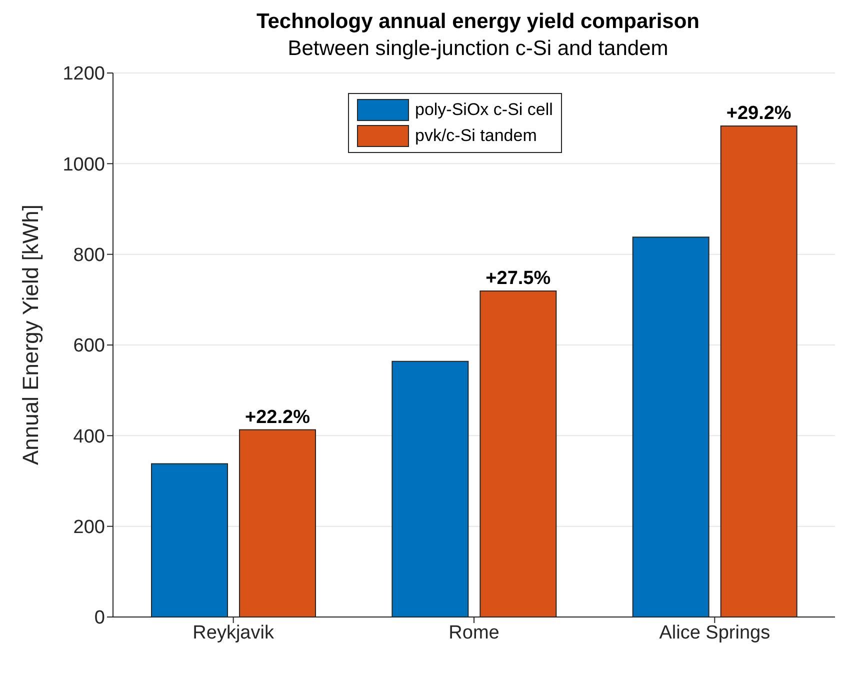 The image size is (845, 675). What do you see at coordinates (233, 633) in the screenshot?
I see `x-tick-label: Reykjavik` at bounding box center [233, 633].